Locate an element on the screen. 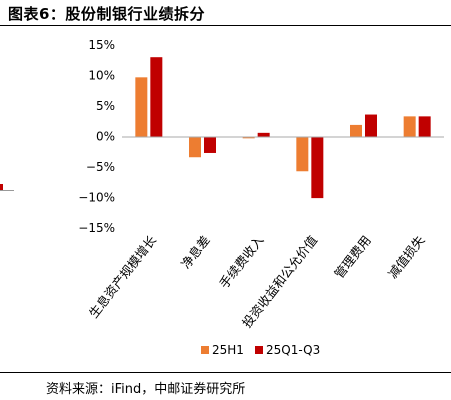  chart-title: 图表6：股份制银行业绩拆分 is located at coordinates (106, 14).